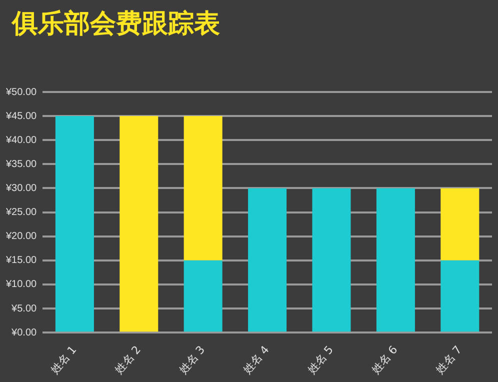  I want to click on y-tick-label: ¥0.00, so click(24, 332).